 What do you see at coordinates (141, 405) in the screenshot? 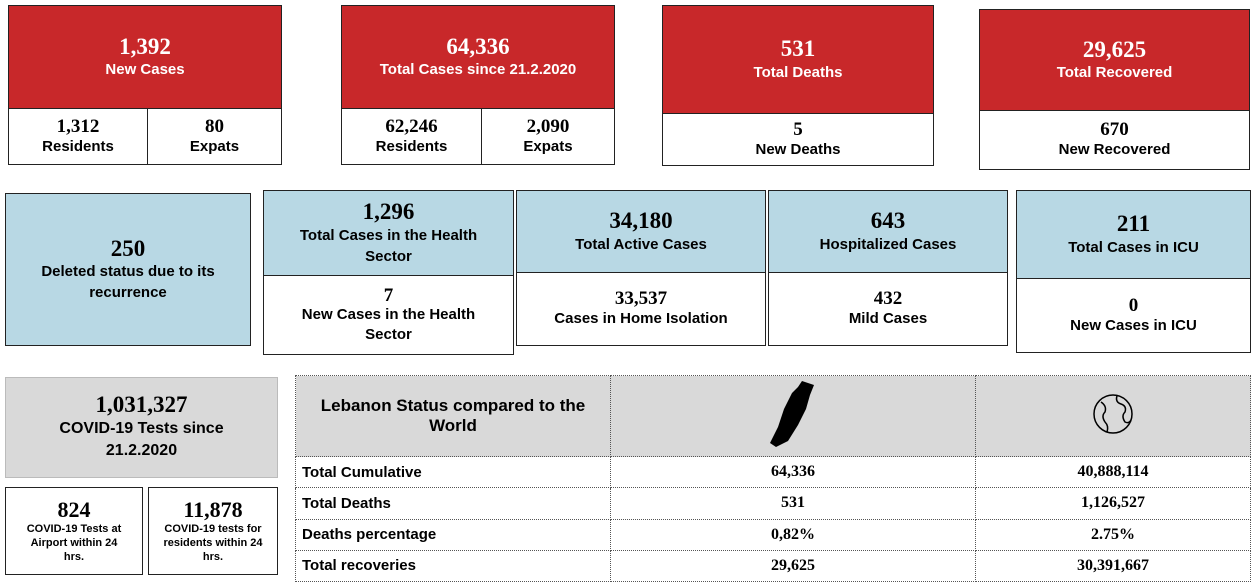
I see `value: 1,031,327` at bounding box center [141, 405].